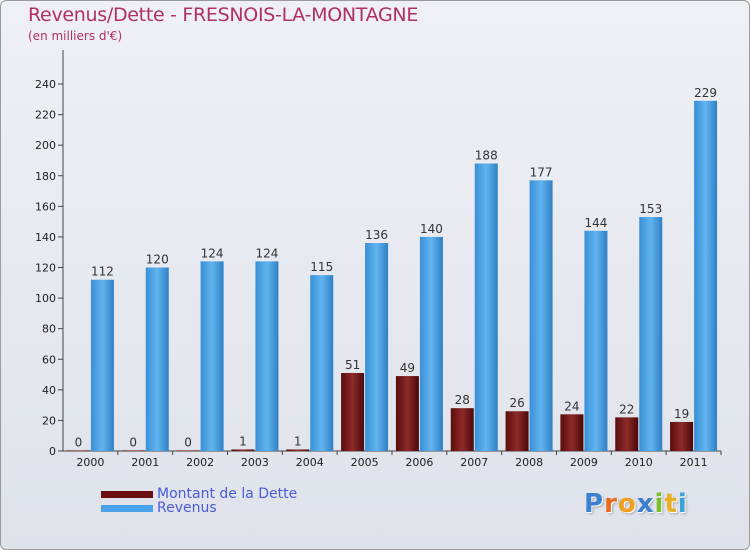 The image size is (750, 550). I want to click on proxiti-logo: Proxiti, so click(636, 504).